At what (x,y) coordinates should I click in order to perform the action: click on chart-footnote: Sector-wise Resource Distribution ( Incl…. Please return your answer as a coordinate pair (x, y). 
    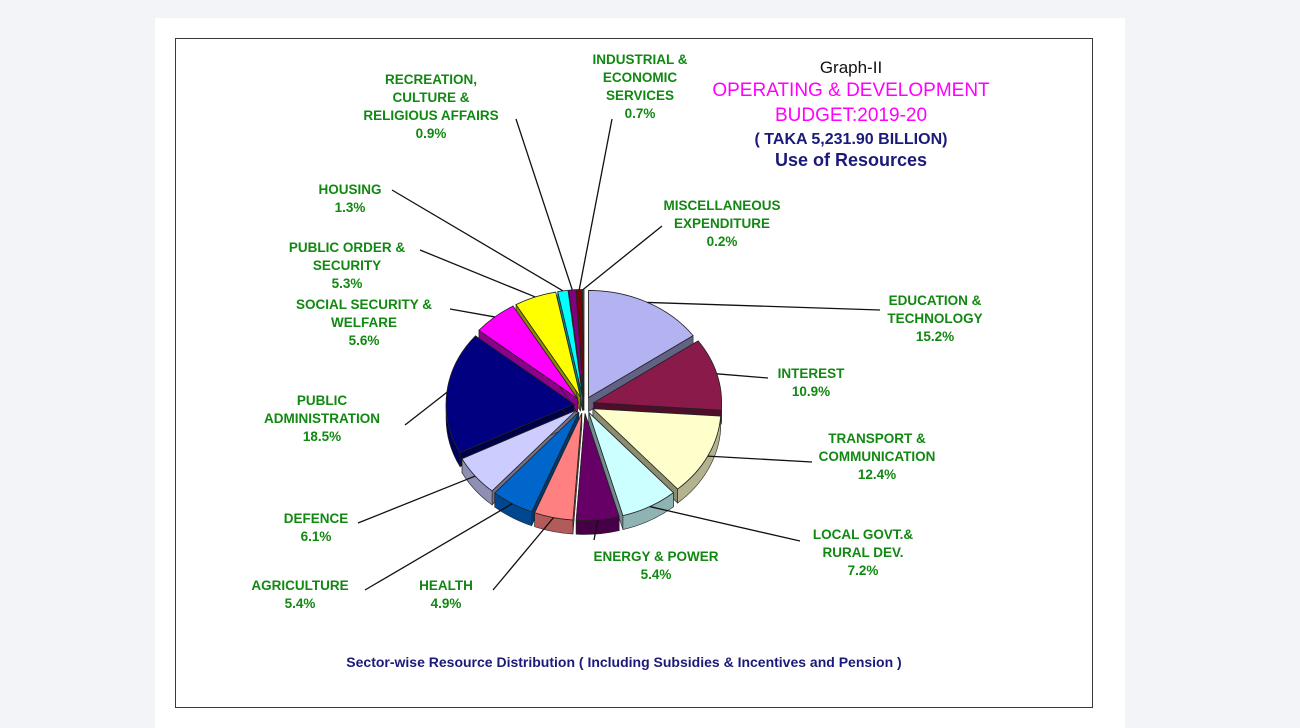
    Looking at the image, I should click on (623, 662).